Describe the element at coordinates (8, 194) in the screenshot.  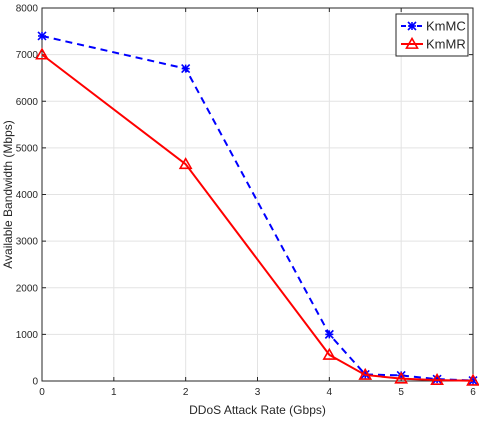
I see `y-axis-label: Available Bandwidth (Mbps)` at that location.